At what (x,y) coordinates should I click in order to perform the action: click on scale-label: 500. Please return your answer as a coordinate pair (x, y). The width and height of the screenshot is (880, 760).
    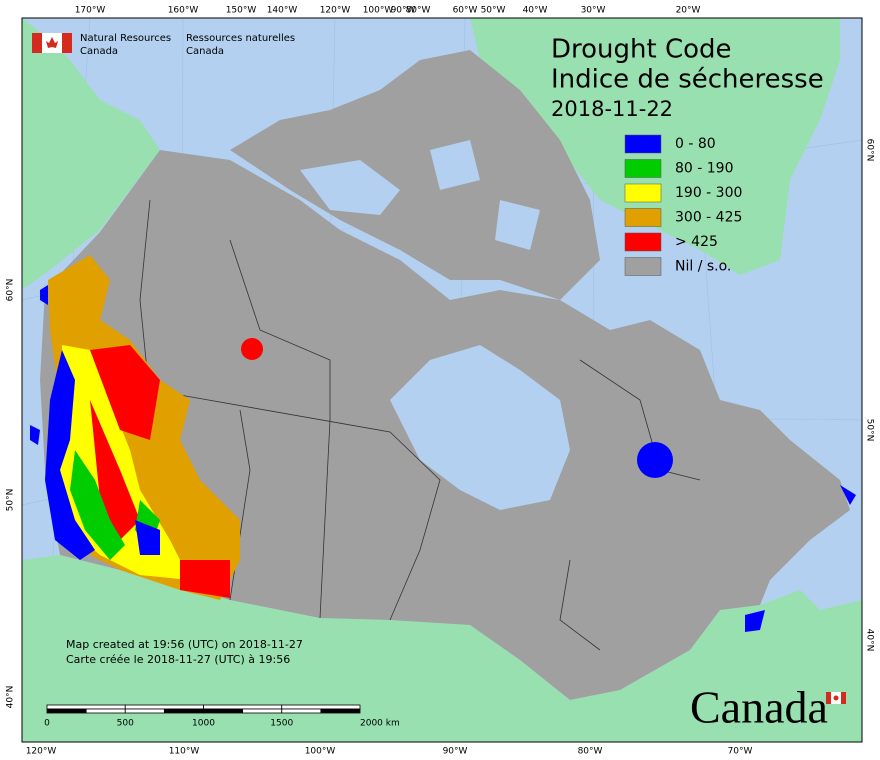
    Looking at the image, I should click on (125, 724).